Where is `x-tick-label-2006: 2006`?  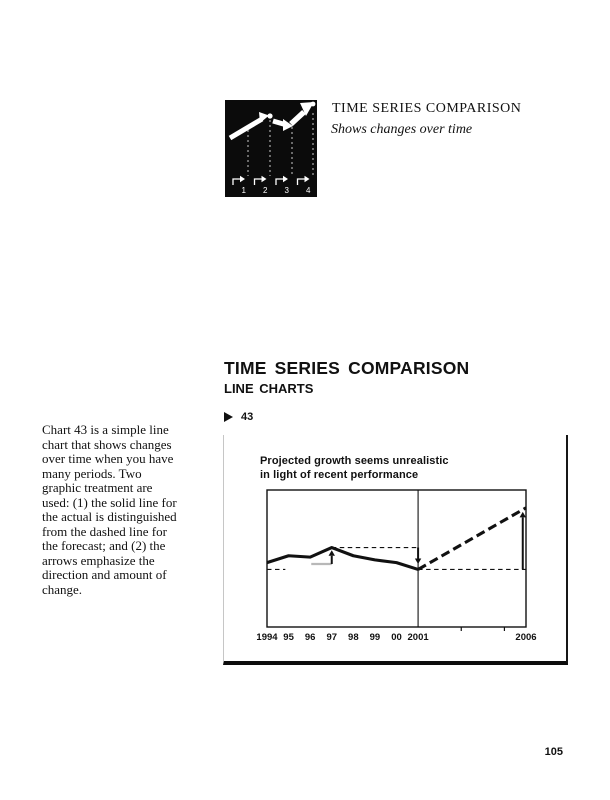 x-tick-label-2006: 2006 is located at coordinates (525, 637).